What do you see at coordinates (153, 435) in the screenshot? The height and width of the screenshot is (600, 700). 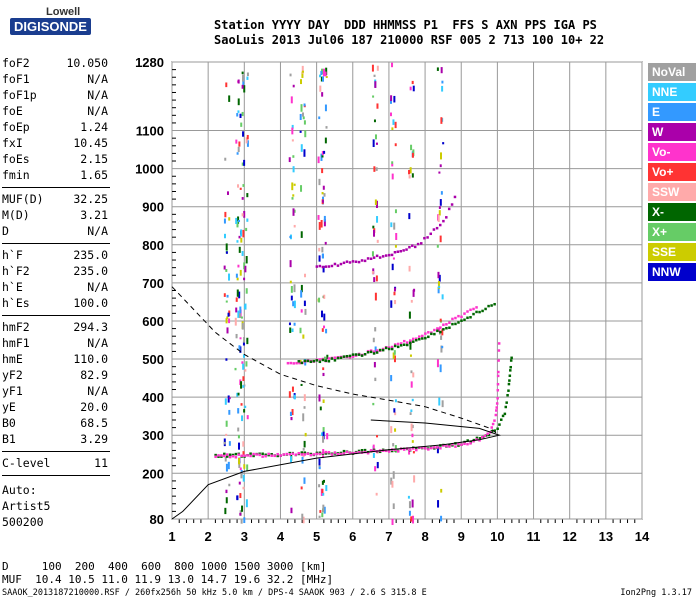 I see `y-tick-label: 300` at bounding box center [153, 435].